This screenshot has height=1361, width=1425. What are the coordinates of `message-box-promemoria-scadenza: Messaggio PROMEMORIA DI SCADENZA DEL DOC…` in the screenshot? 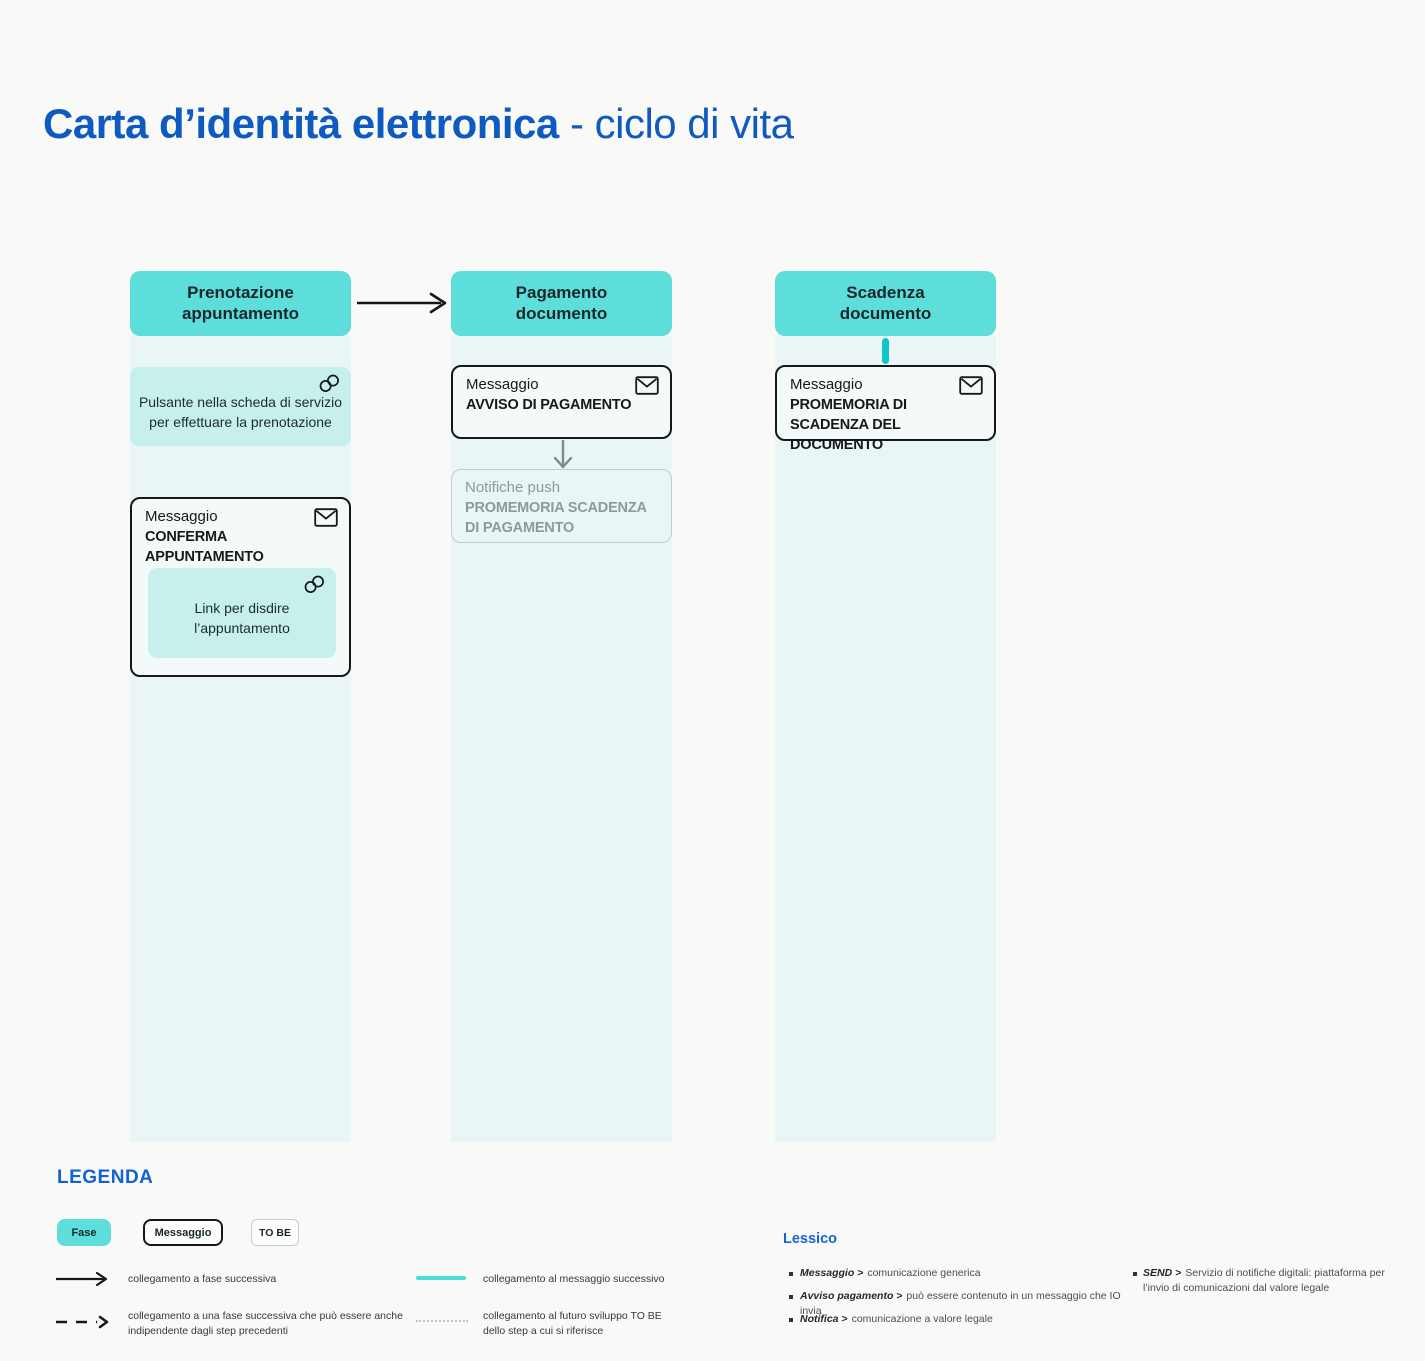 It's located at (885, 409).